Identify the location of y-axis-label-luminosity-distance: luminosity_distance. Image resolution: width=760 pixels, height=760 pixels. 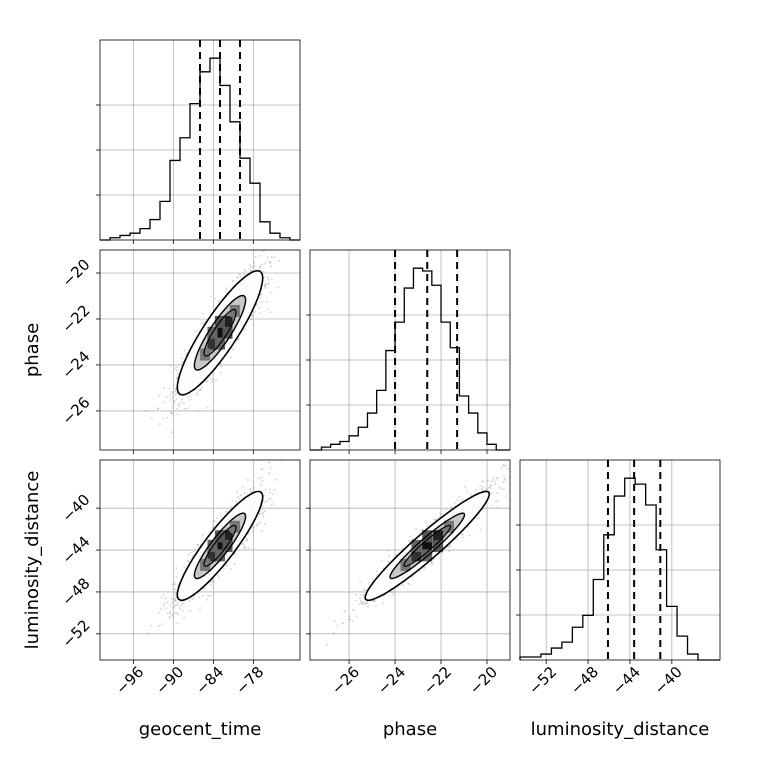
(32, 560).